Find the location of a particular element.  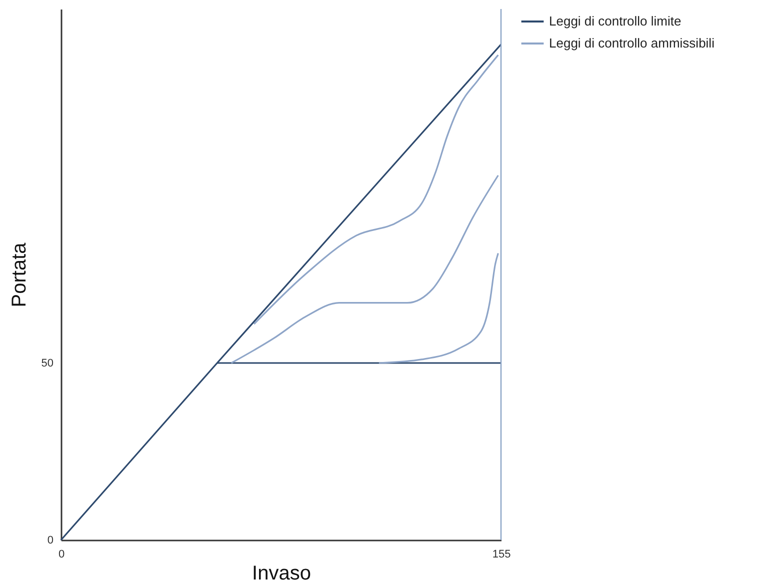

y-axis-title: Portata is located at coordinates (19, 275).